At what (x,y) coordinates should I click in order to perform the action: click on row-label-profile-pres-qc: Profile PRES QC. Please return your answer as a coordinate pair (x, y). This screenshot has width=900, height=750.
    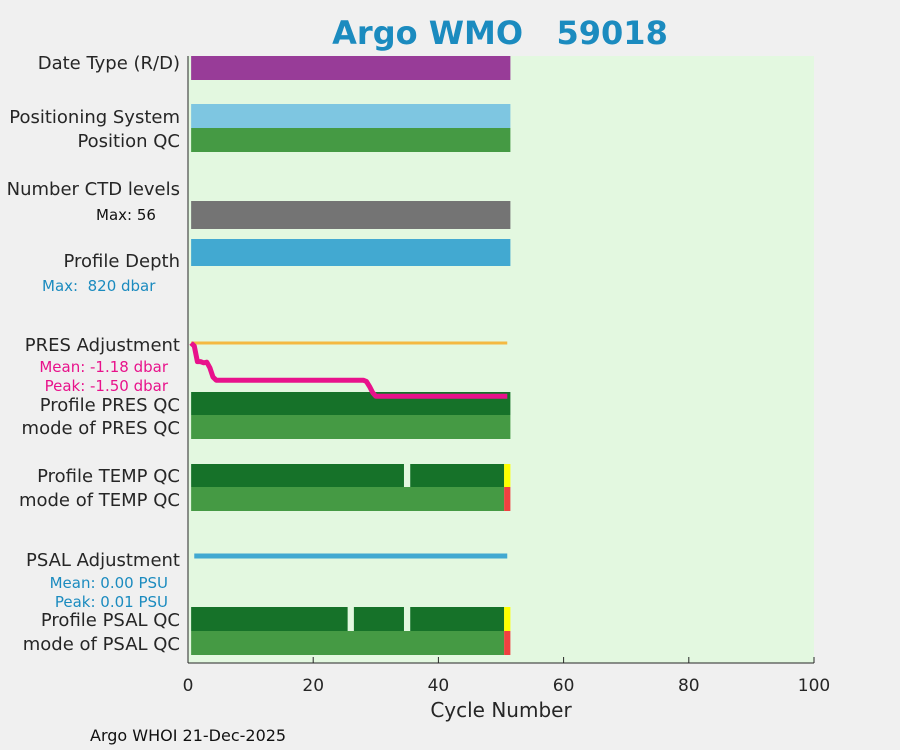
    Looking at the image, I should click on (110, 405).